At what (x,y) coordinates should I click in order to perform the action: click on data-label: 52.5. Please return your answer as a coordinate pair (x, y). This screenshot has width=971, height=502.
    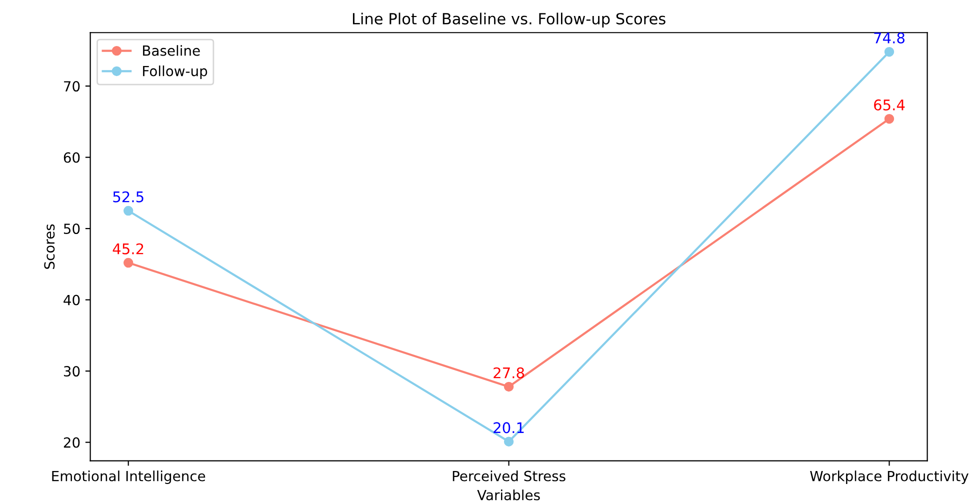
    Looking at the image, I should click on (128, 196).